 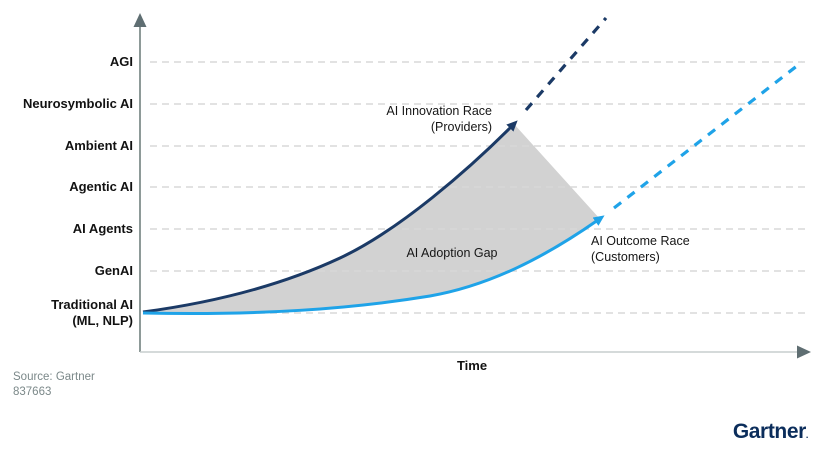 What do you see at coordinates (566, 64) in the screenshot?
I see `innovation-race-dashed-projection` at bounding box center [566, 64].